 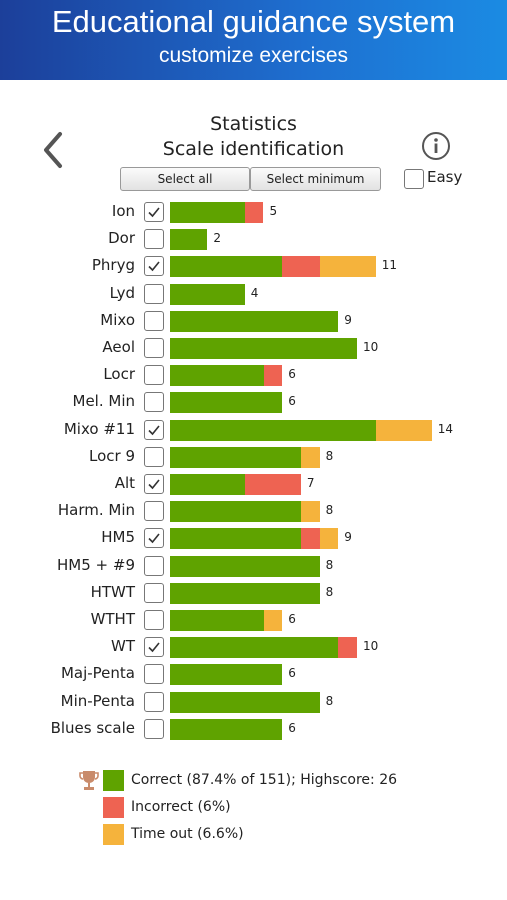 I want to click on chart-row: Blues scale 6, so click(x=253, y=729).